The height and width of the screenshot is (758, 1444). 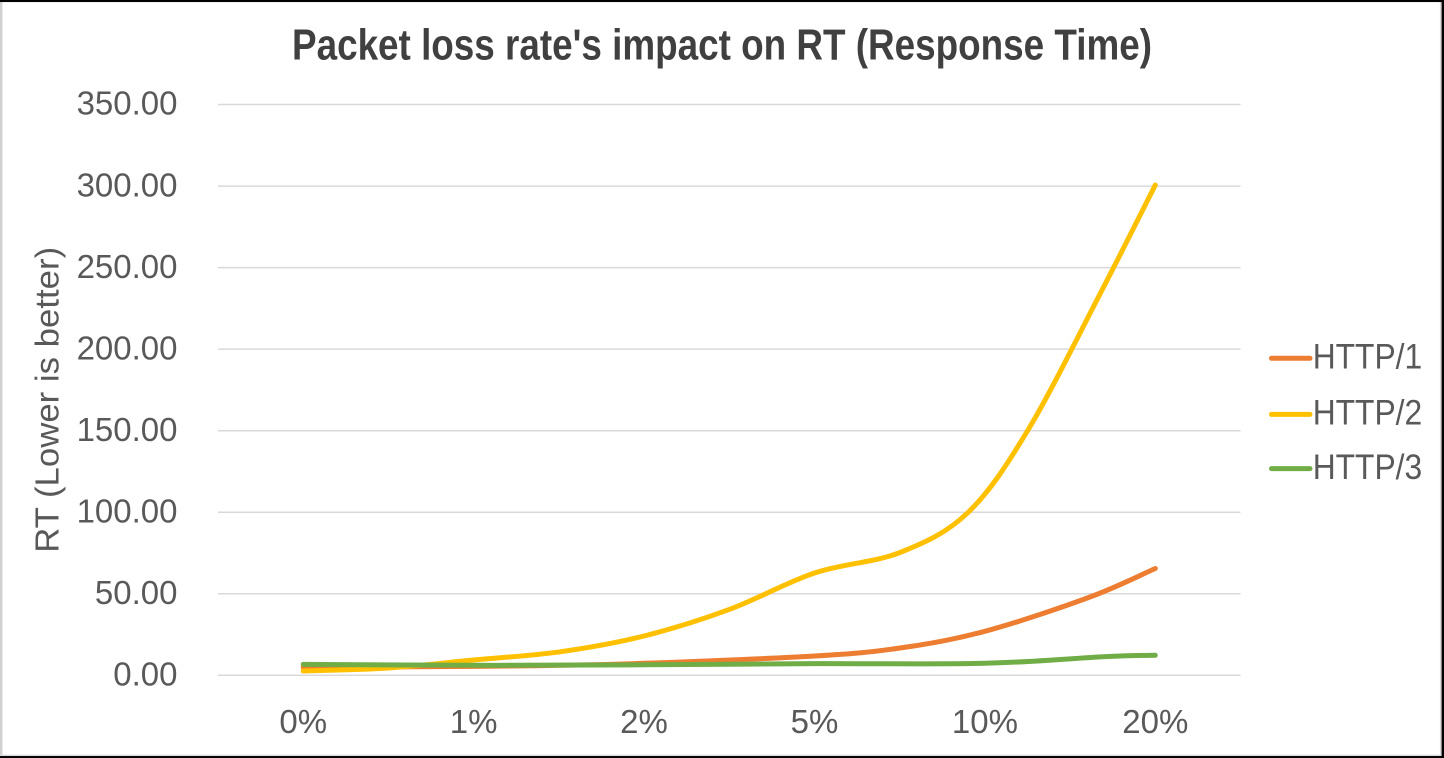 I want to click on svg-text: HTTP/3, so click(x=1368, y=467).